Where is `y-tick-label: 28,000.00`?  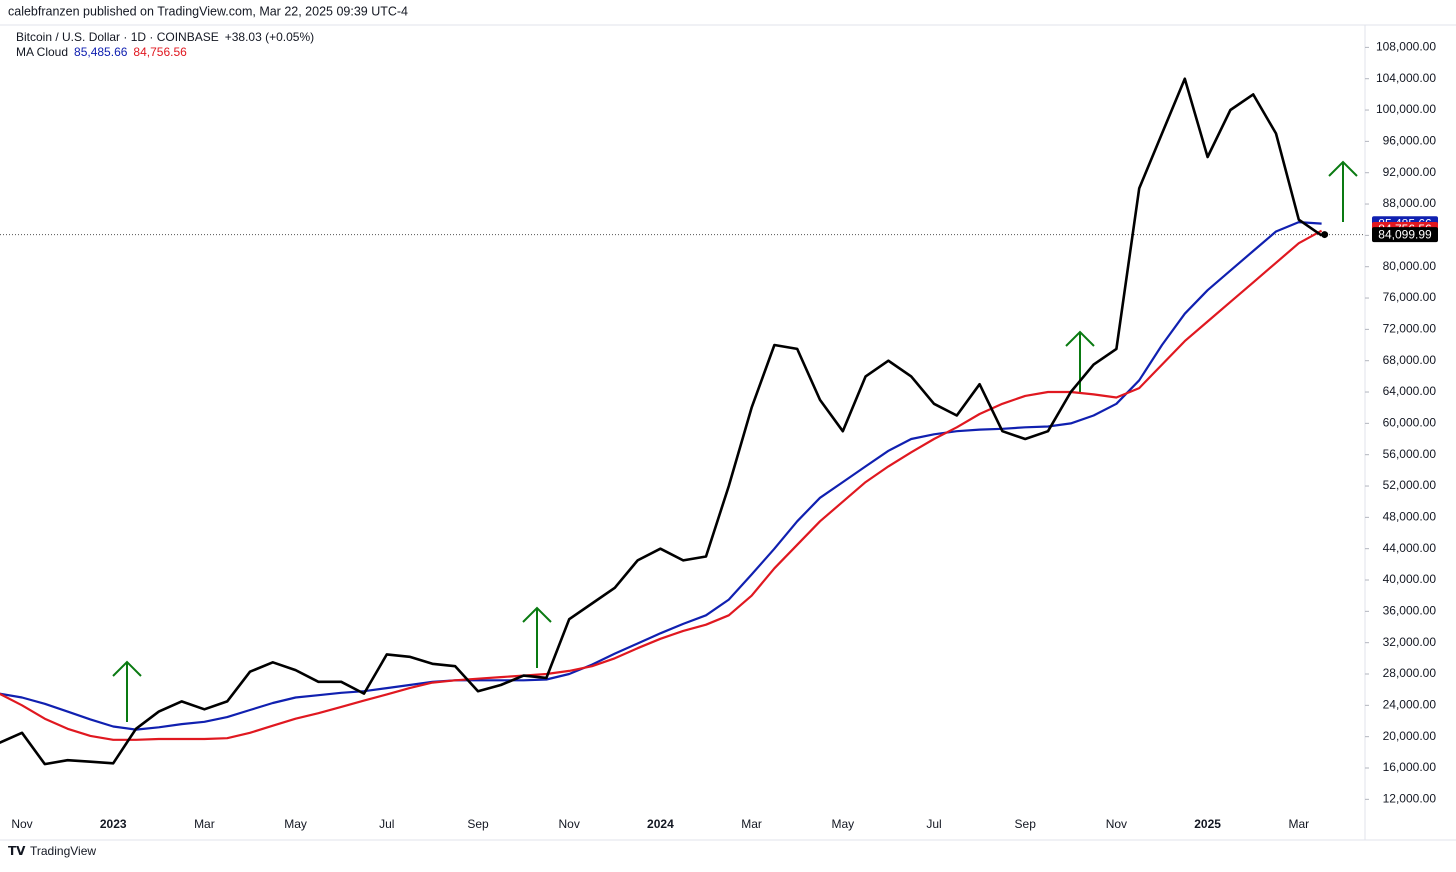
y-tick-label: 28,000.00 is located at coordinates (1410, 673).